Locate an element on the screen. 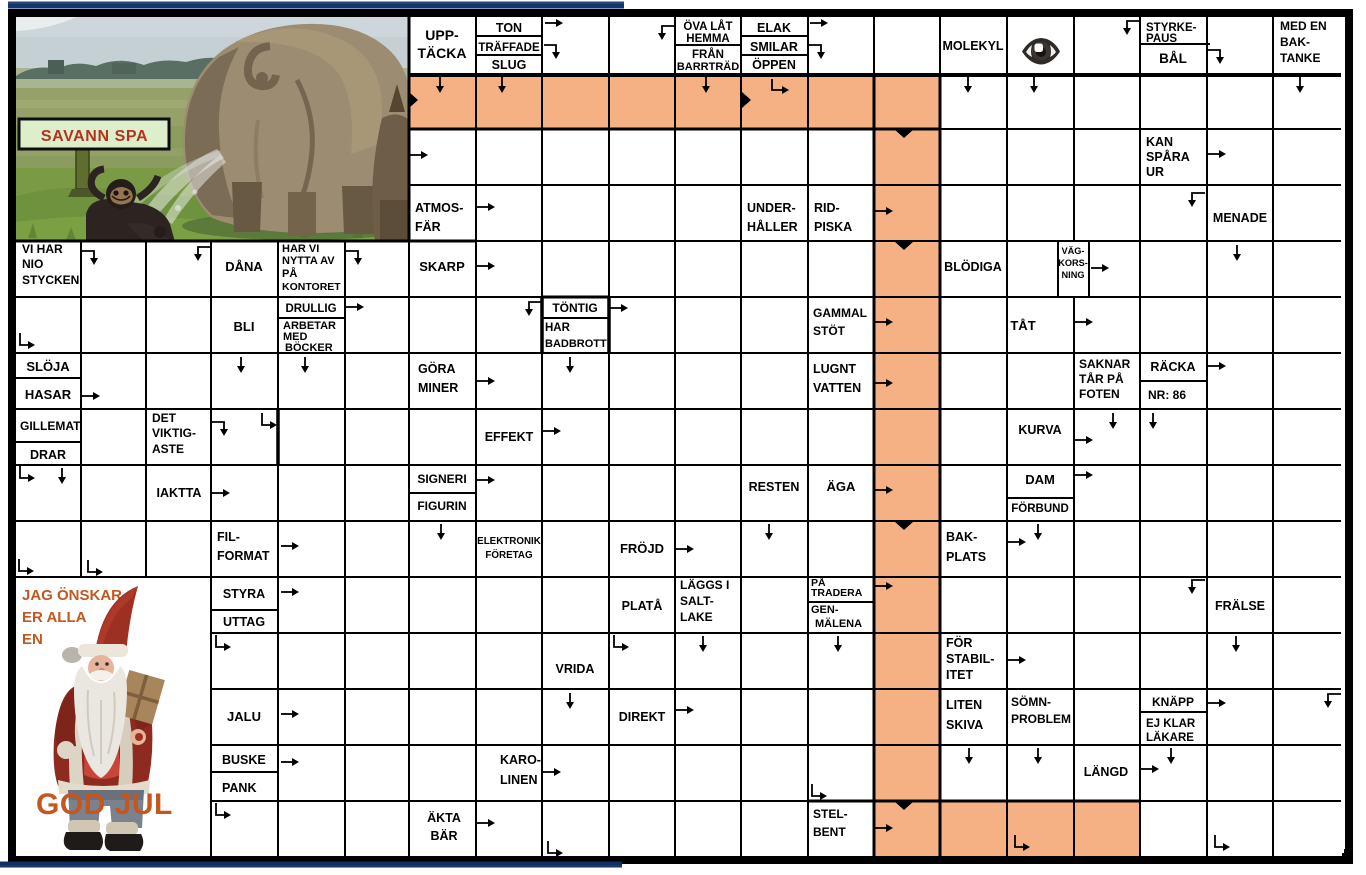  svg-text: DAM is located at coordinates (1040, 479).